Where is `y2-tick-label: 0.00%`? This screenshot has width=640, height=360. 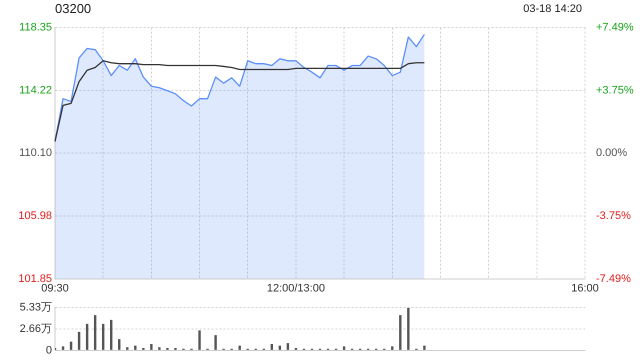
y2-tick-label: 0.00% is located at coordinates (612, 153).